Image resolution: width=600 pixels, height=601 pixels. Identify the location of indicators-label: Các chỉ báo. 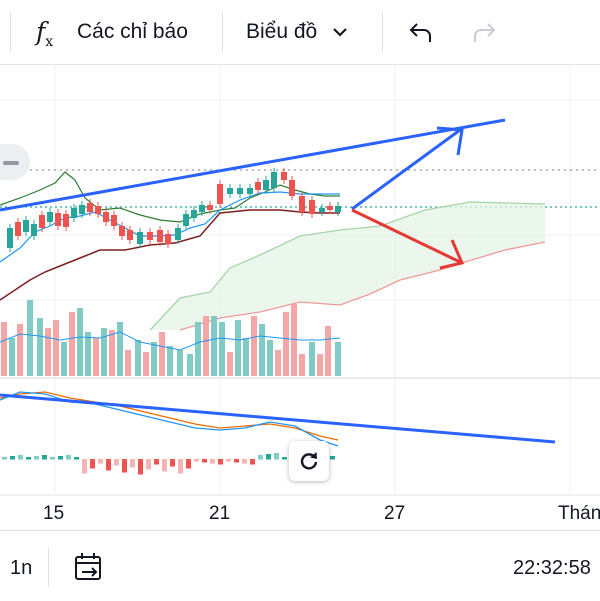
(132, 31).